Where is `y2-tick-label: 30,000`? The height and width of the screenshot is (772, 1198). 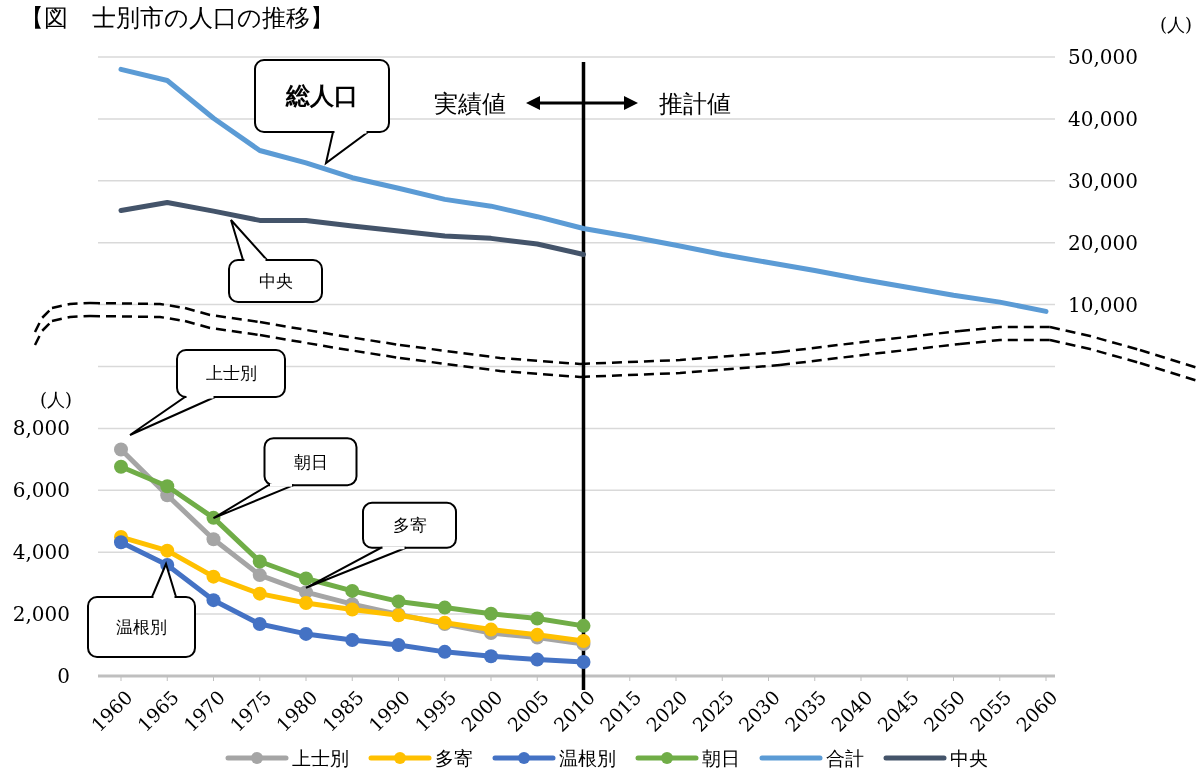 y2-tick-label: 30,000 is located at coordinates (1103, 180).